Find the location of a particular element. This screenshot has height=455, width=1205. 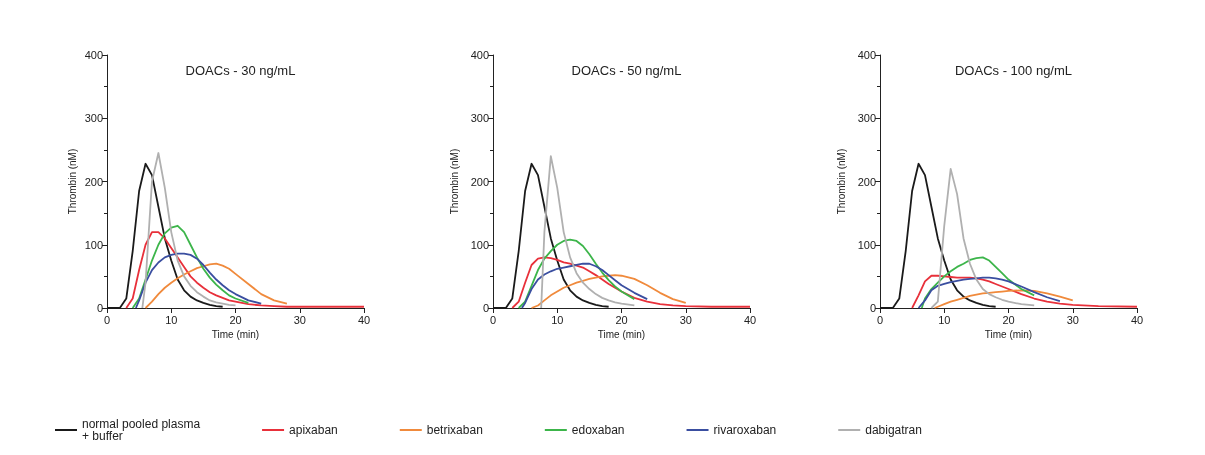

legend-label: betrixaban is located at coordinates (454, 430).